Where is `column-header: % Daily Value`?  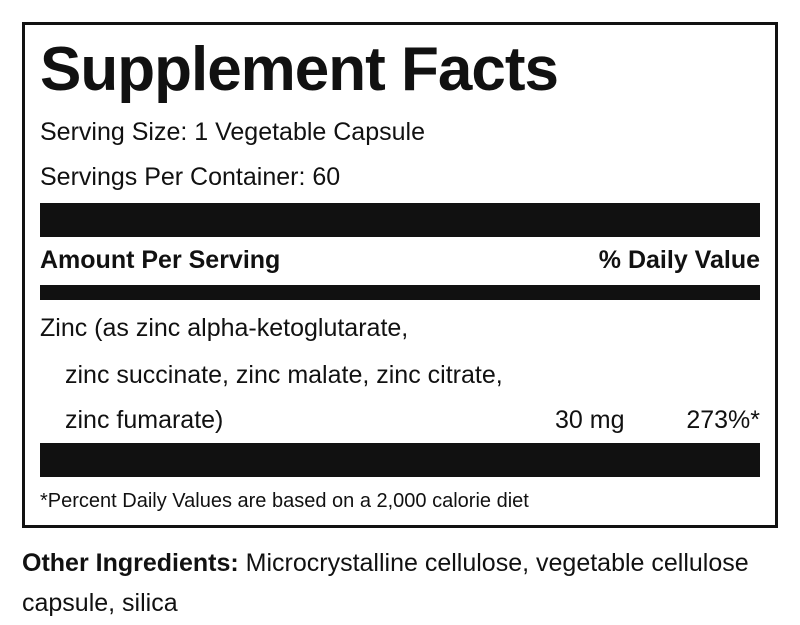 column-header: % Daily Value is located at coordinates (679, 260).